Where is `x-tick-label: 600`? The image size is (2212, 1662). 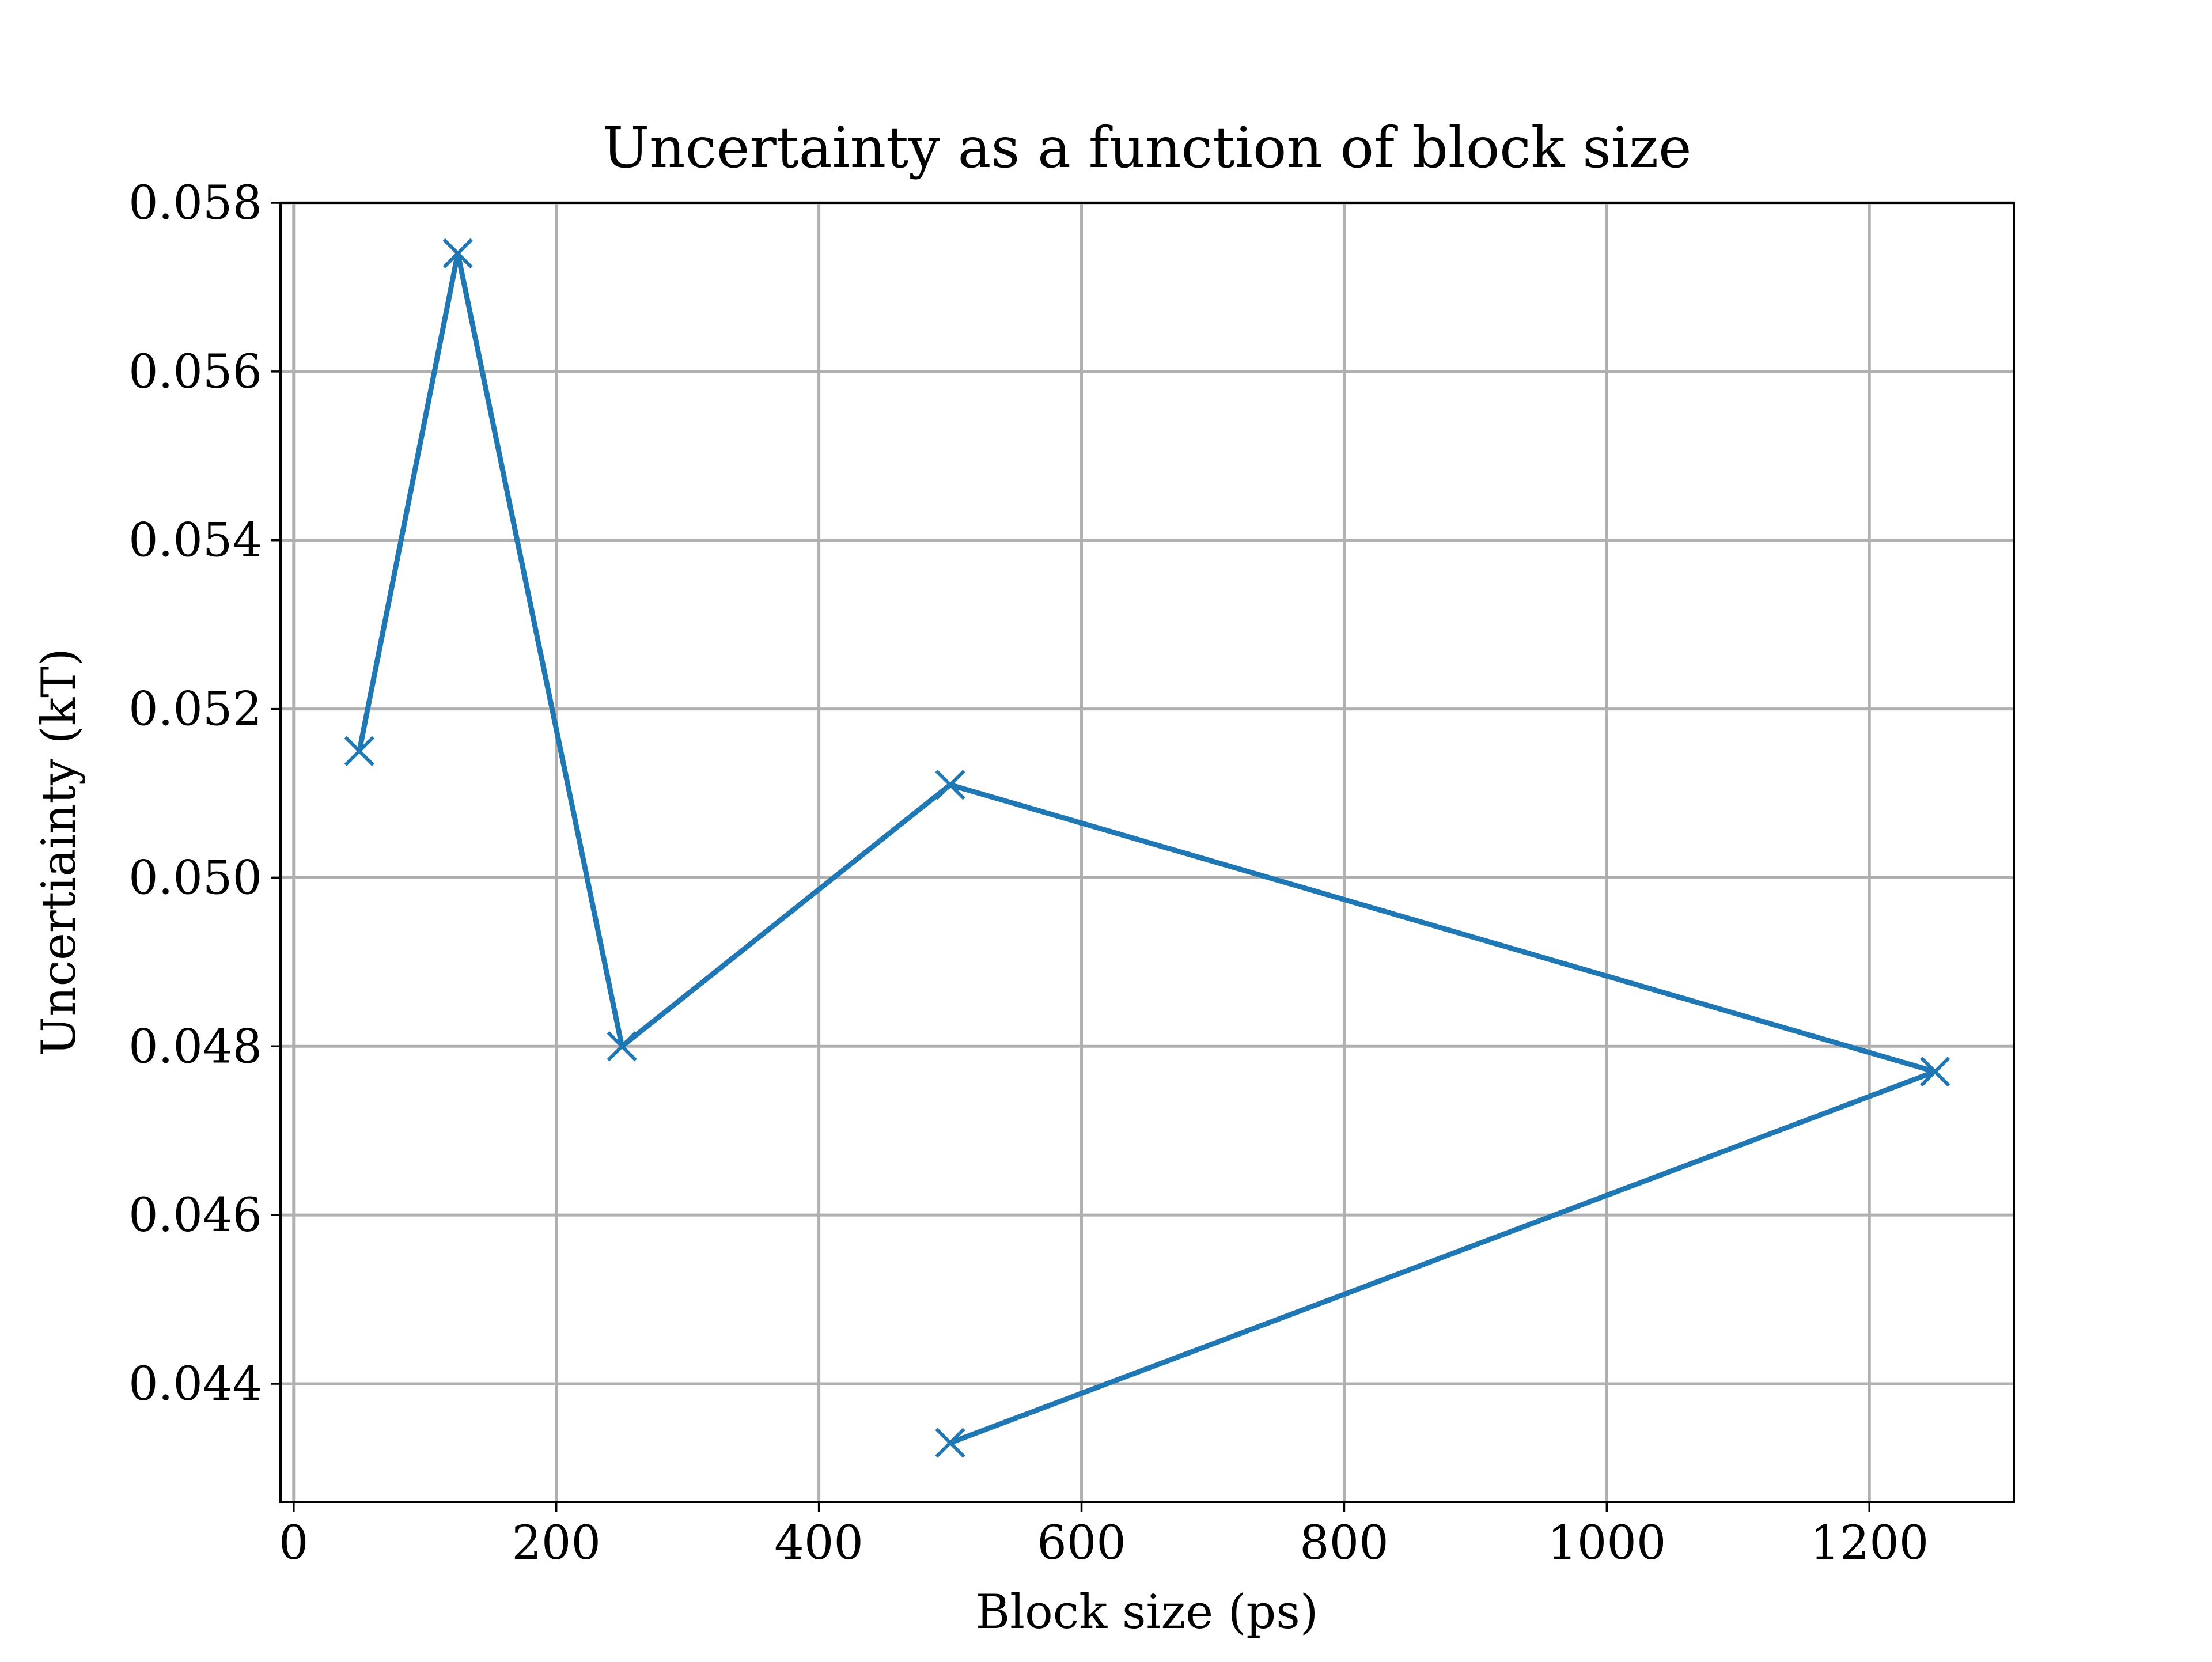
x-tick-label: 600 is located at coordinates (1081, 1543).